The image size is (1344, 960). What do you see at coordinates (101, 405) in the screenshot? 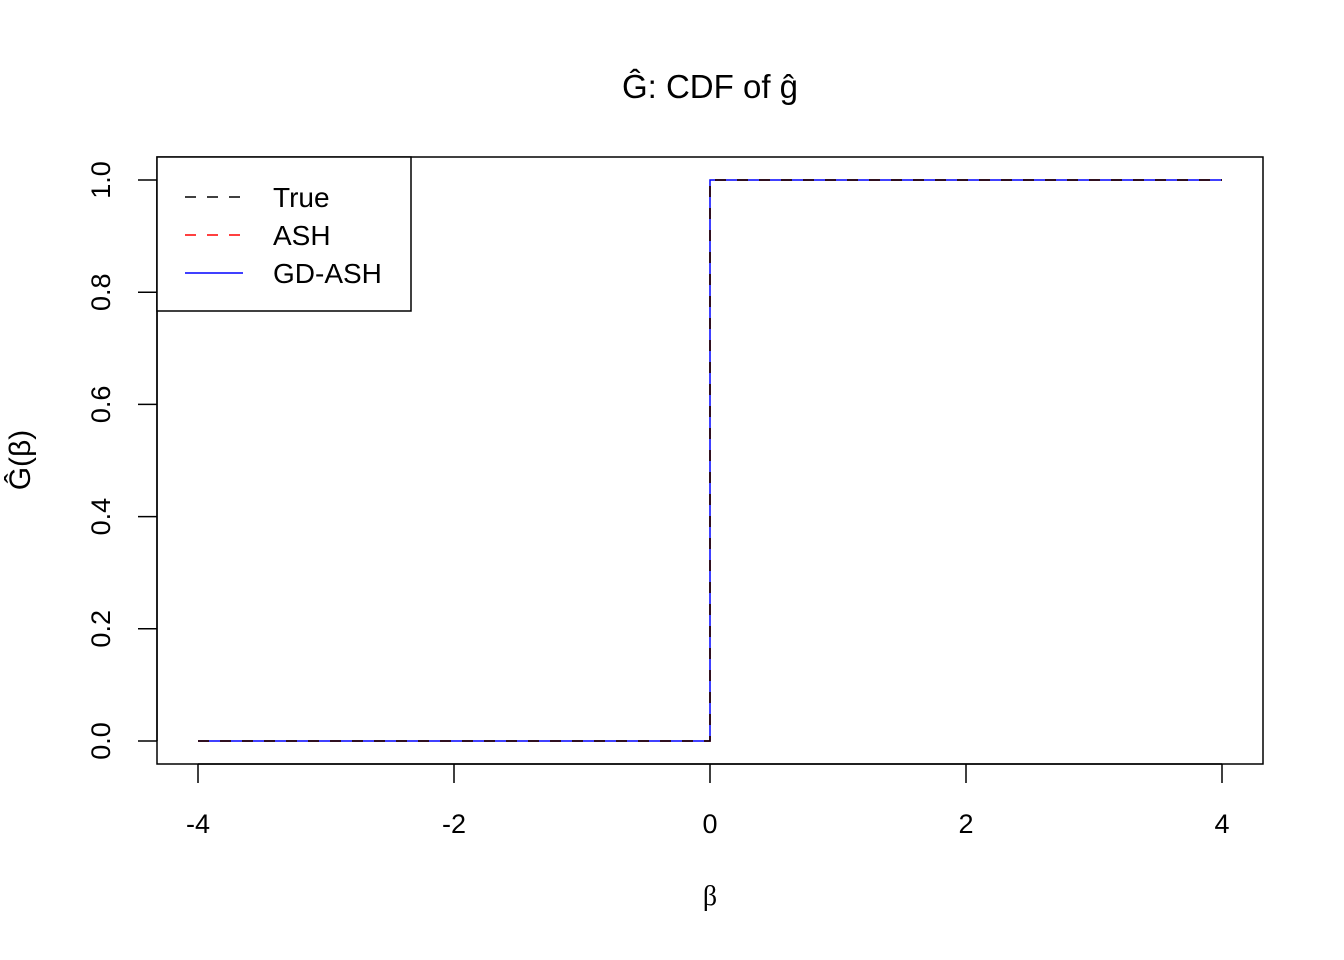
I see `y-tick-label: 0.6` at bounding box center [101, 405].